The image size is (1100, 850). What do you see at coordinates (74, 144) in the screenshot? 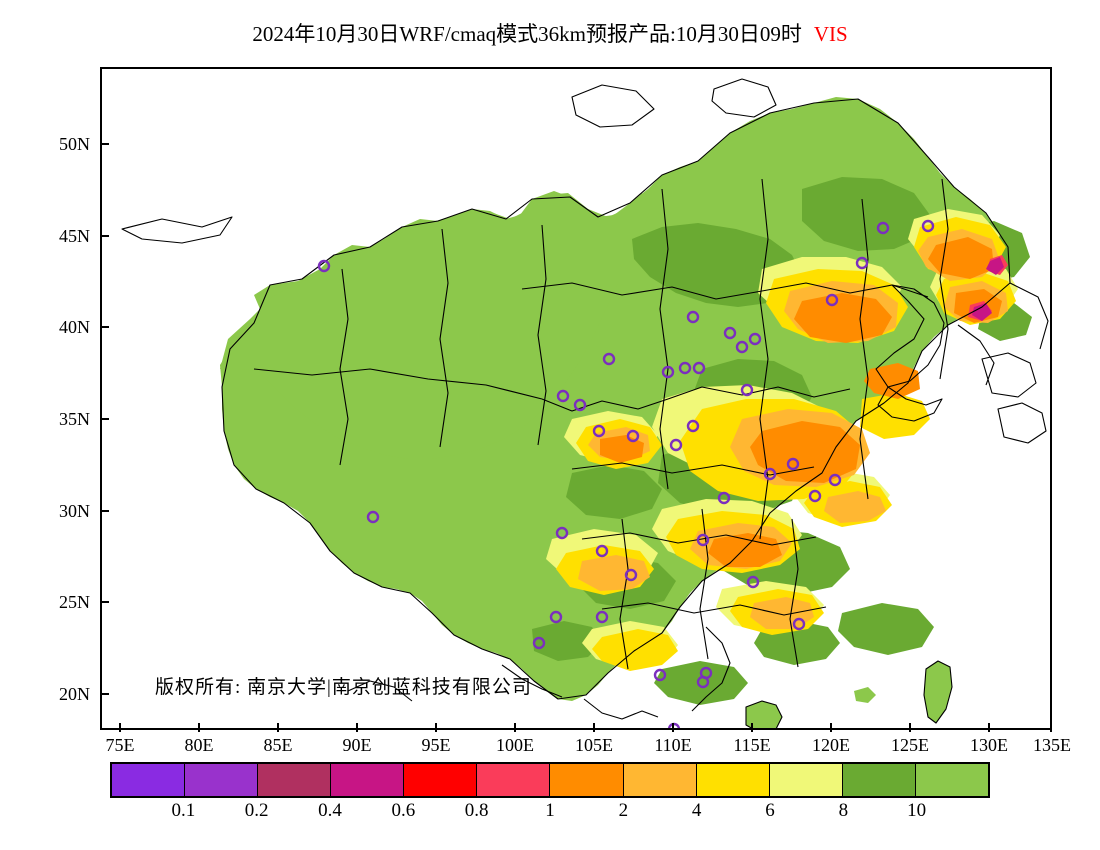
I see `y-tick-label: 50N` at bounding box center [74, 144].